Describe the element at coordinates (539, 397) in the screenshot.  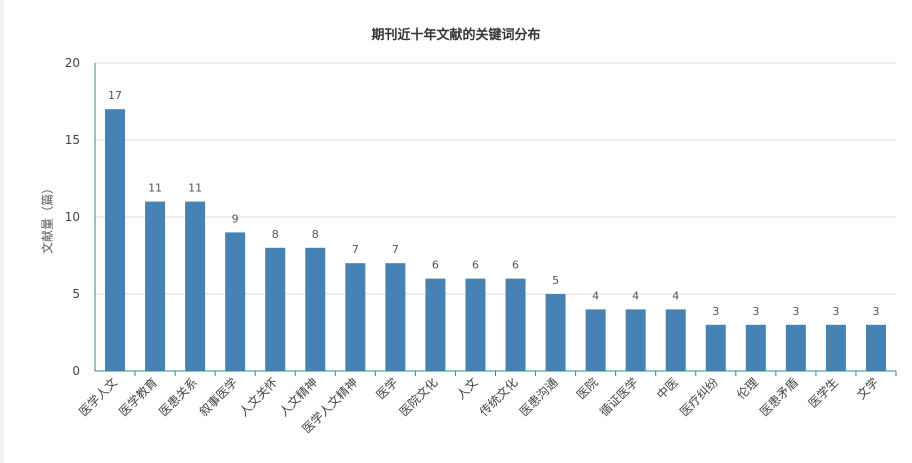
I see `x-tick-label: 医患沟通` at that location.